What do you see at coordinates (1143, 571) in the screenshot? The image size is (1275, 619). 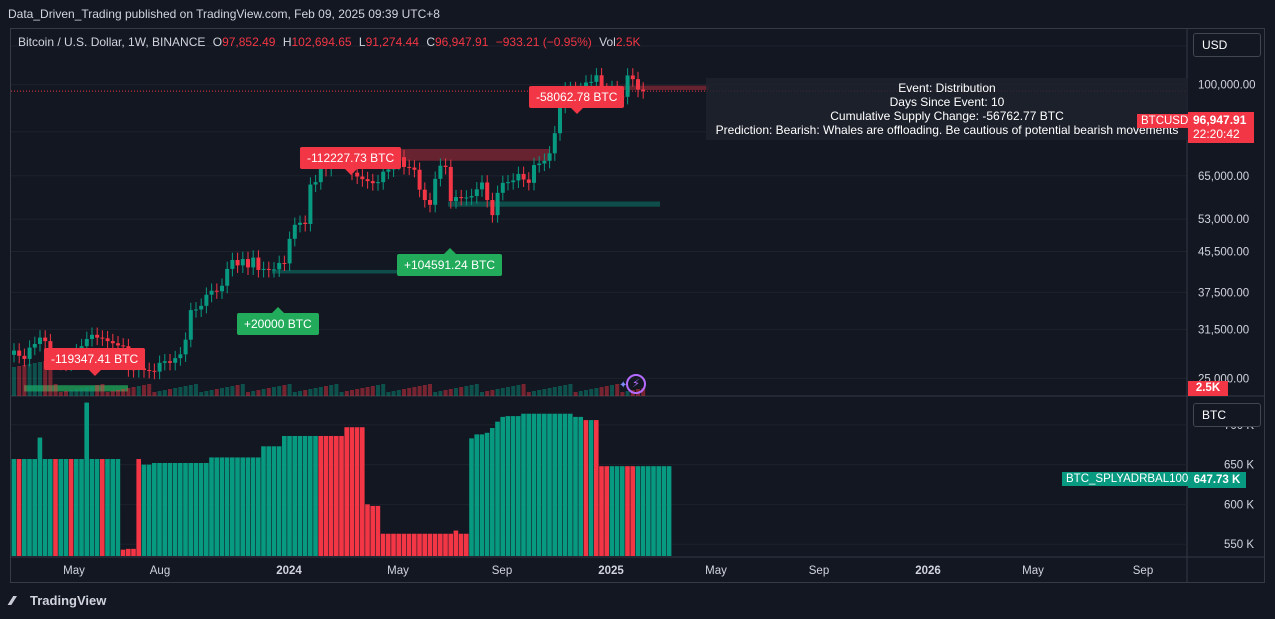 I see `time-axis-label: Sep` at bounding box center [1143, 571].